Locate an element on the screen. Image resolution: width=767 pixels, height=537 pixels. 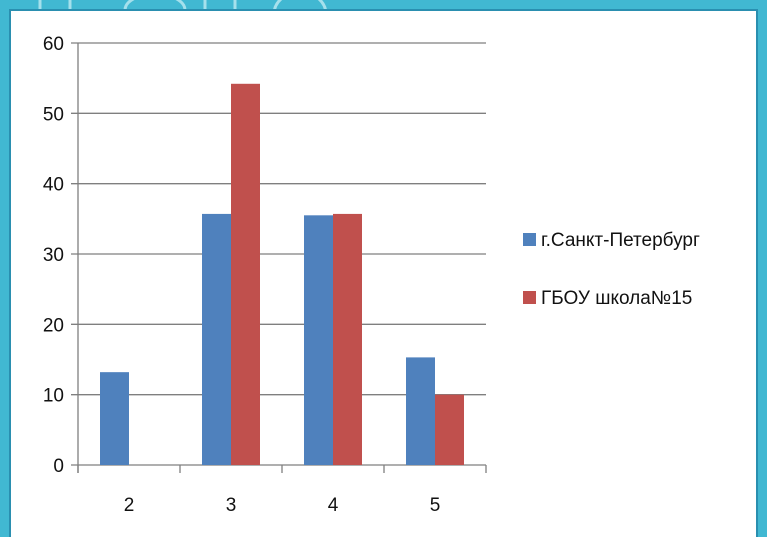
legend: г.Санкт-Петербург ГБОУ школа№15 is located at coordinates (611, 269).